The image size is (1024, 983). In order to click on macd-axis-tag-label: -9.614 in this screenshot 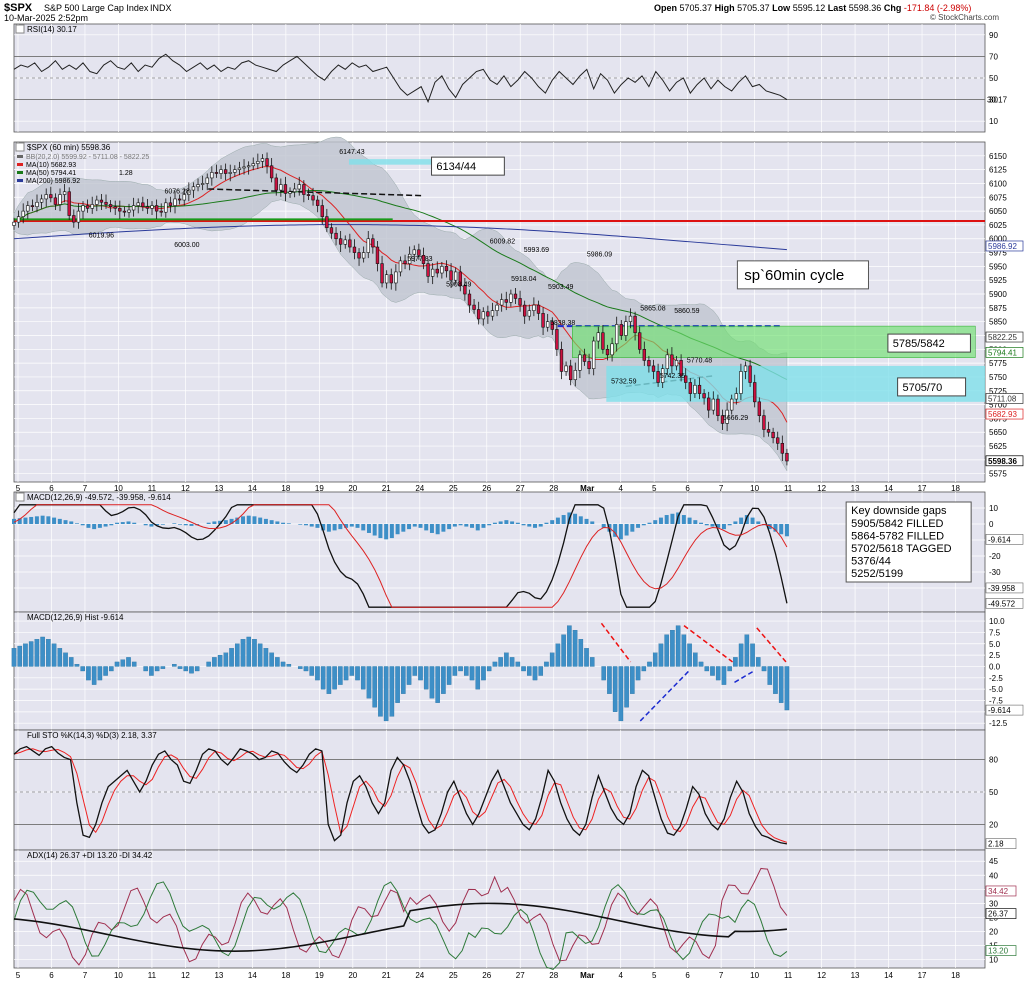, I will do `click(999, 539)`.